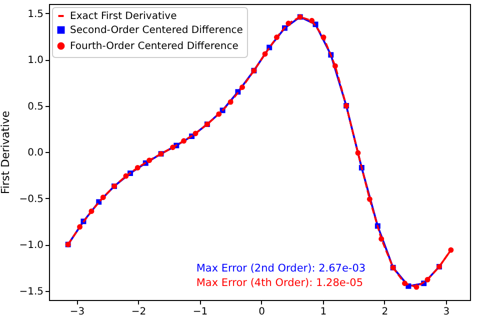 This screenshot has width=480, height=320. I want to click on legend-label: Fourth-Order Centered Difference, so click(154, 46).